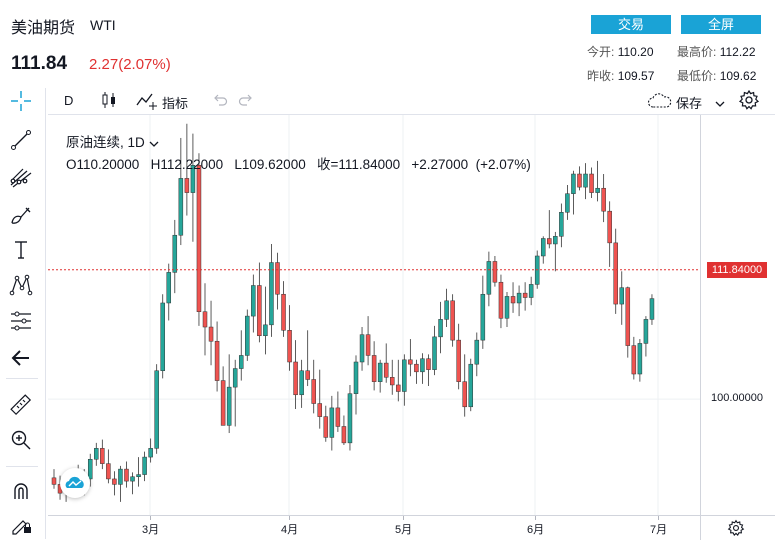 The width and height of the screenshot is (775, 542). What do you see at coordinates (659, 530) in the screenshot?
I see `time-tick-label: 7月` at bounding box center [659, 530].